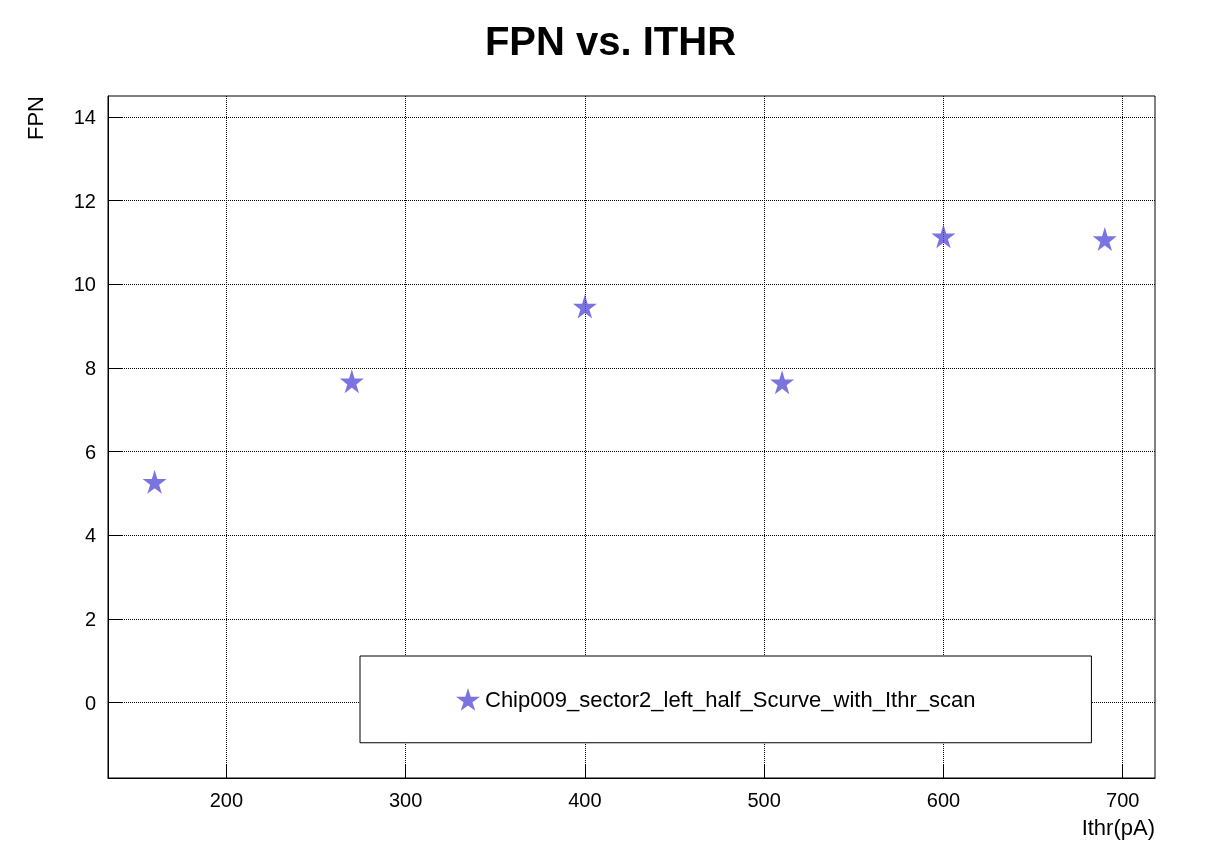 The image size is (1221, 851). What do you see at coordinates (730, 699) in the screenshot?
I see `legend-label: Chip009_sector2_left_half_Scurve_with_Ithr_scan` at bounding box center [730, 699].